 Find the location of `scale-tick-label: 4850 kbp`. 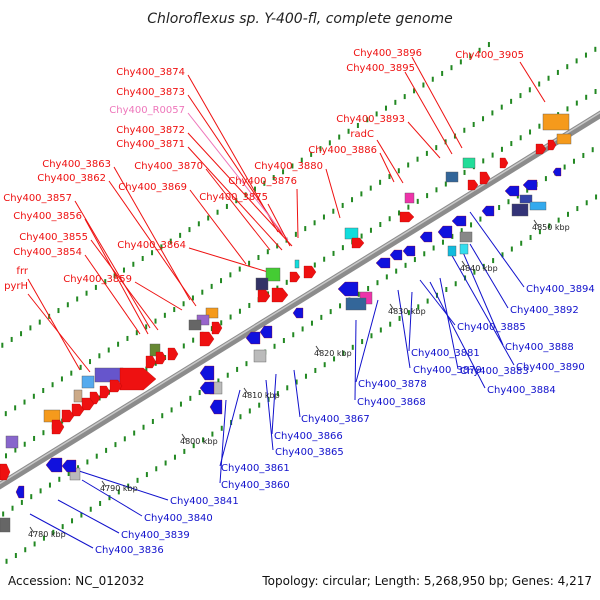

scale-tick-label: 4850 kbp is located at coordinates (551, 227).